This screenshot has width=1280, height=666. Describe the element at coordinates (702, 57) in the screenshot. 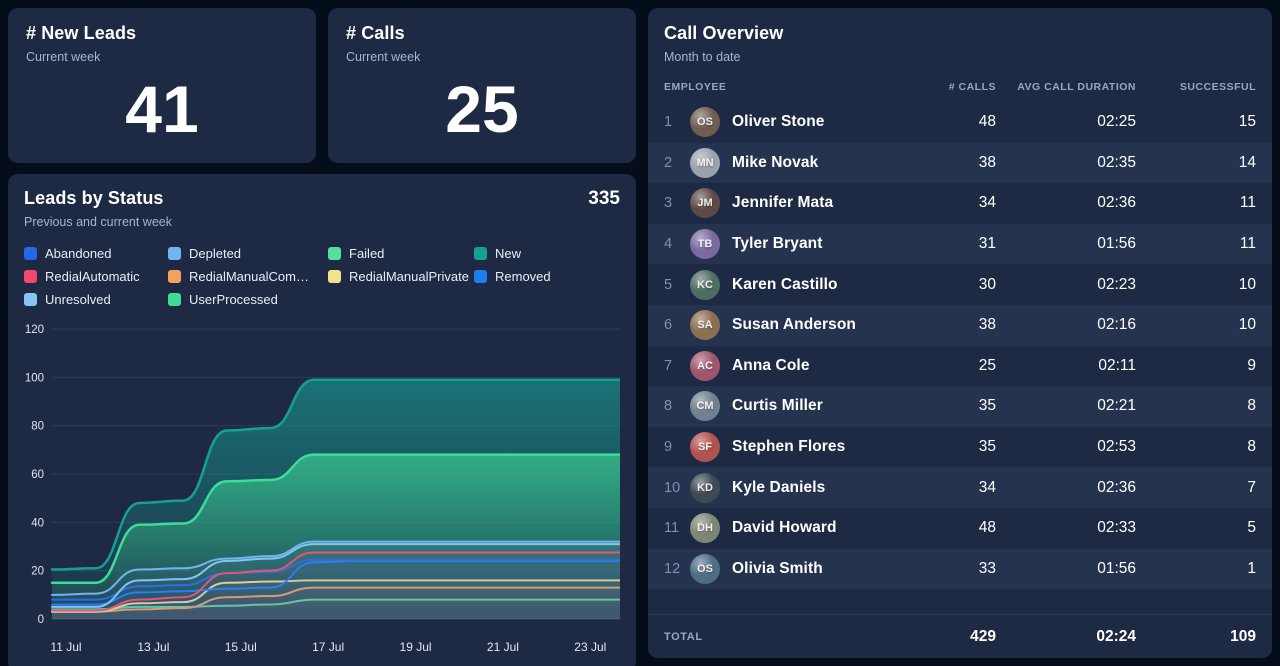

I see `call-overview-subtitle: Month to date` at that location.